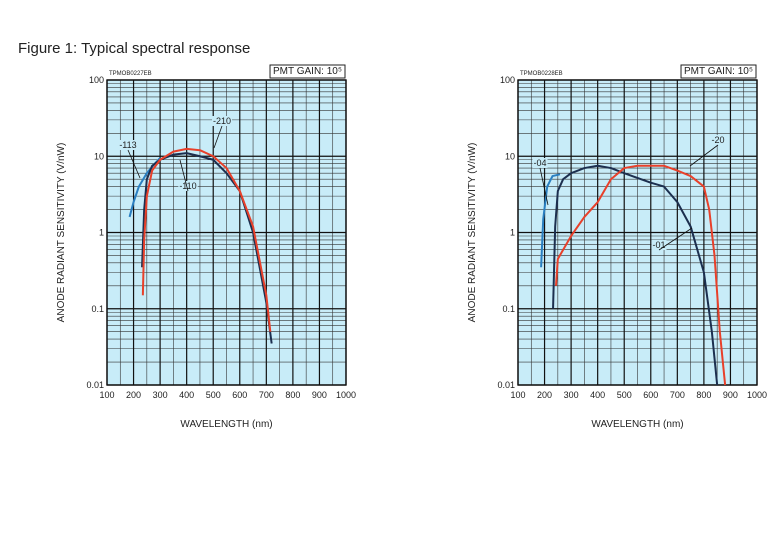  Describe the element at coordinates (130, 74) in the screenshot. I see `chart-code: TPMOB0227EB` at that location.